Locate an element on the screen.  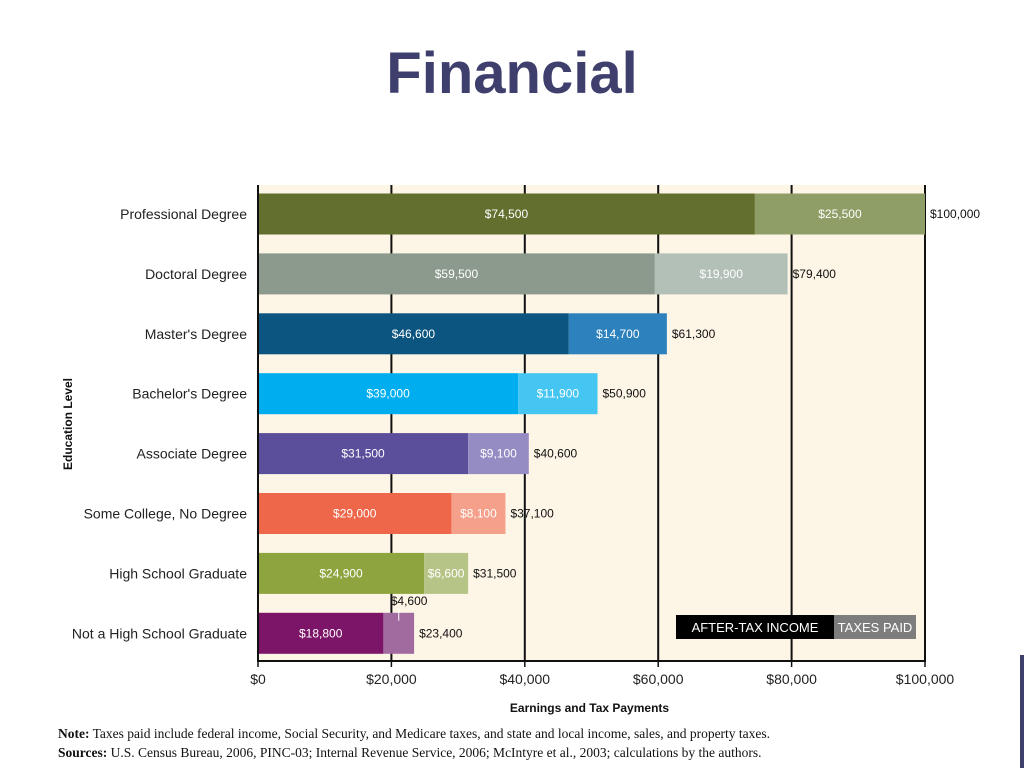
x-tick-label: $80,000 is located at coordinates (791, 679).